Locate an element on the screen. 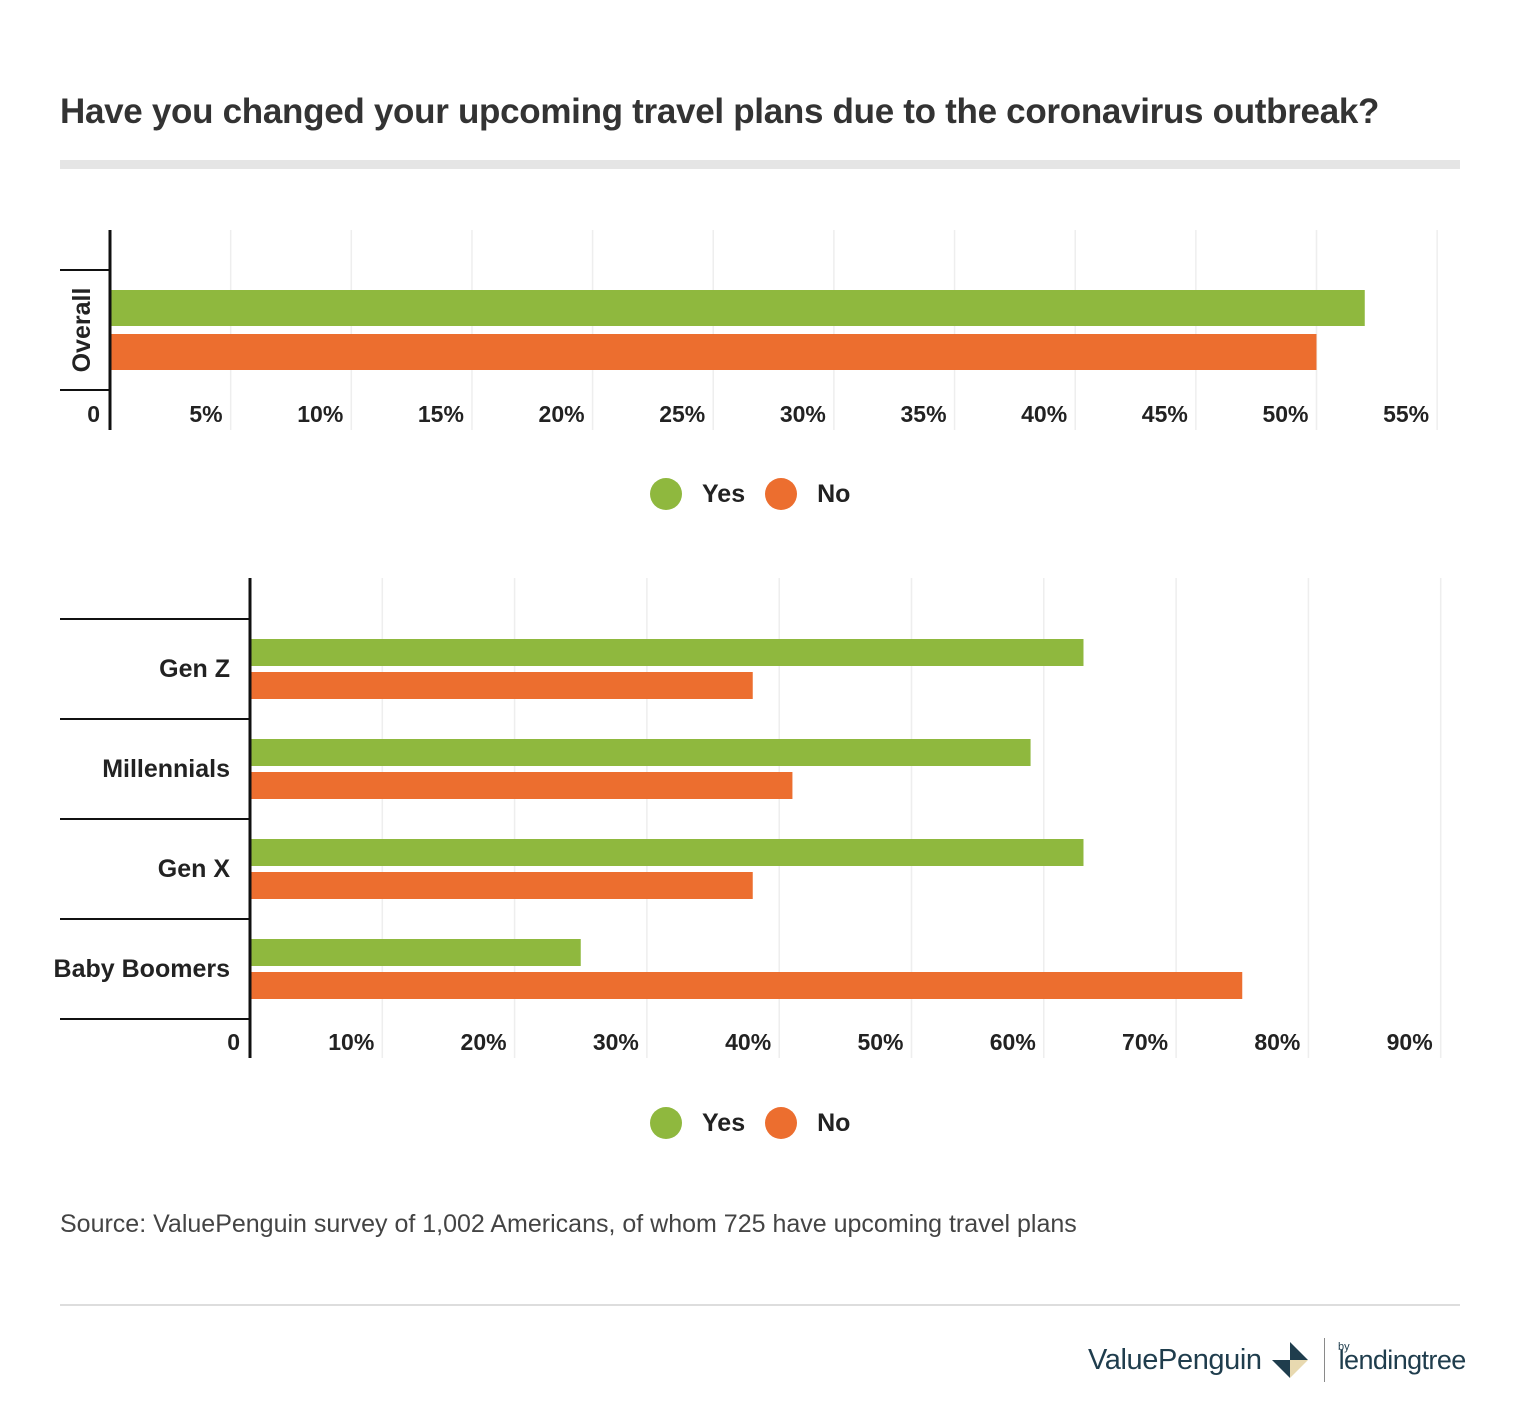 The image size is (1520, 1414). bar-yes-gen-z is located at coordinates (667, 652).